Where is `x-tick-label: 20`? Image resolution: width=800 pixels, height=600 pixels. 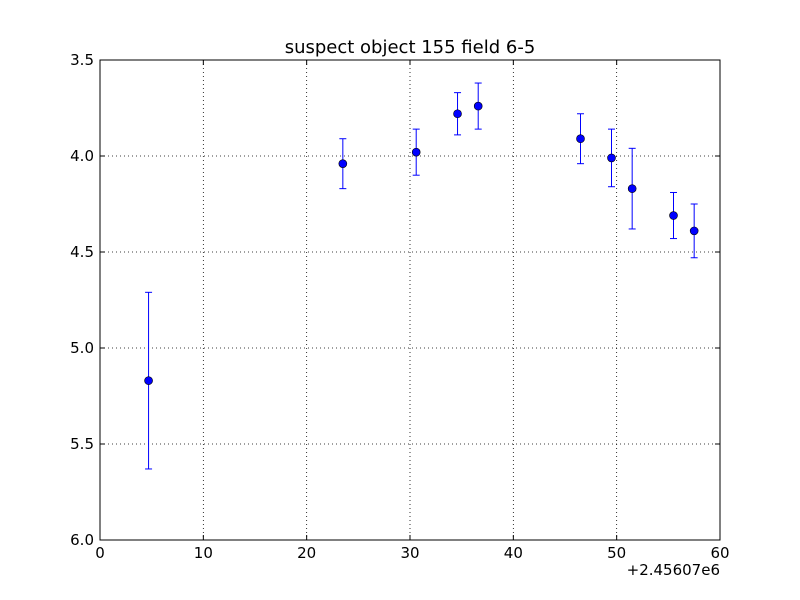
x-tick-label: 20 is located at coordinates (306, 553).